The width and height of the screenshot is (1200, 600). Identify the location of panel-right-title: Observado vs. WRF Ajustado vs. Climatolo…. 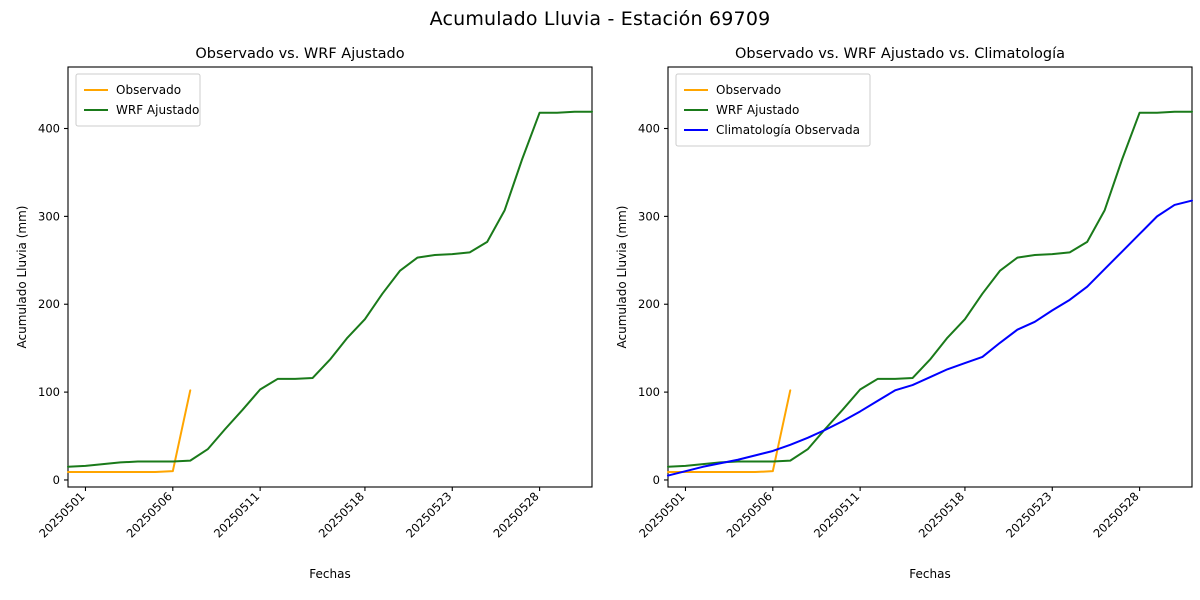
(900, 54).